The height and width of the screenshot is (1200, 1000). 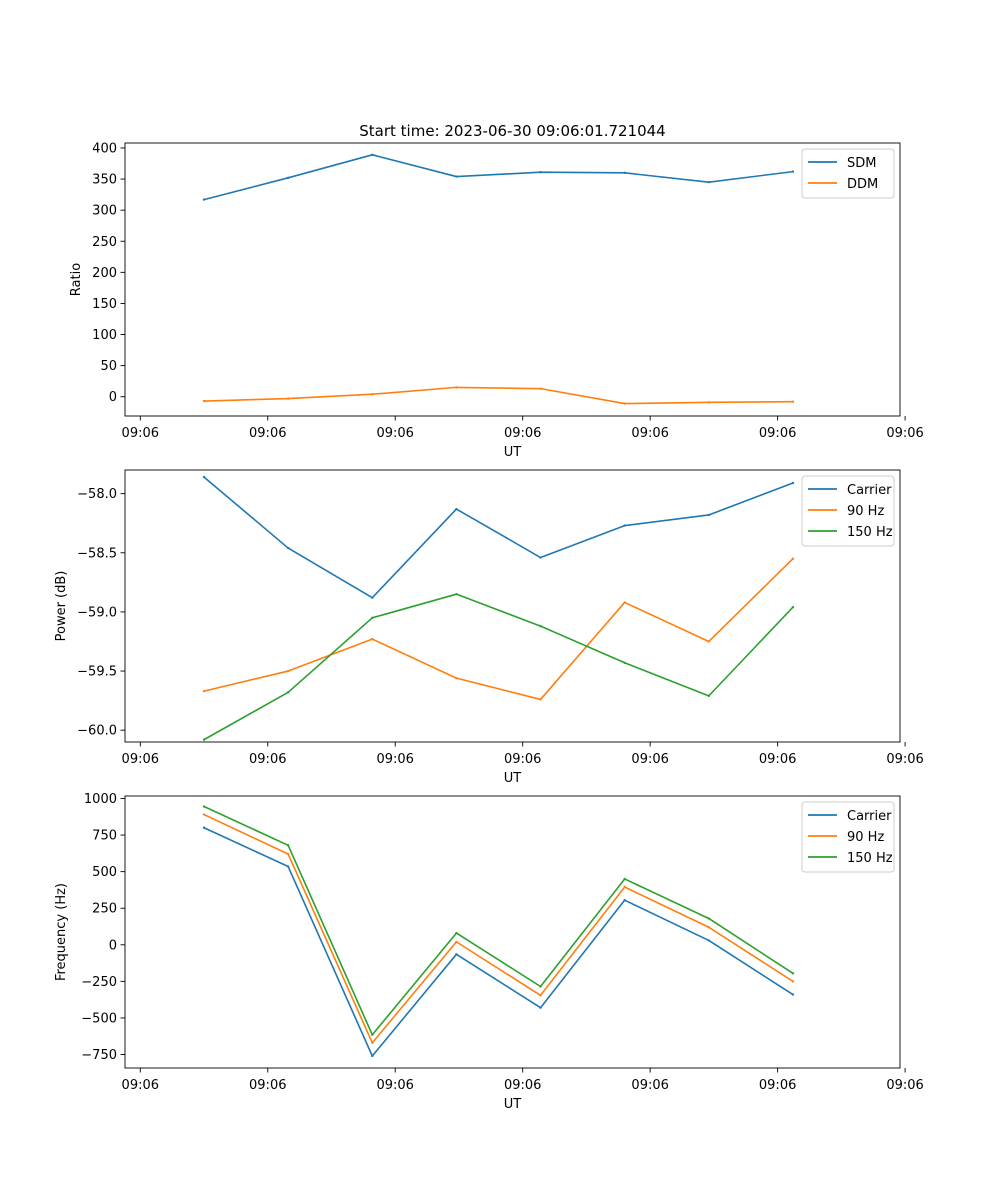 I want to click on y-axis-label: Frequency (Hz), so click(x=61, y=932).